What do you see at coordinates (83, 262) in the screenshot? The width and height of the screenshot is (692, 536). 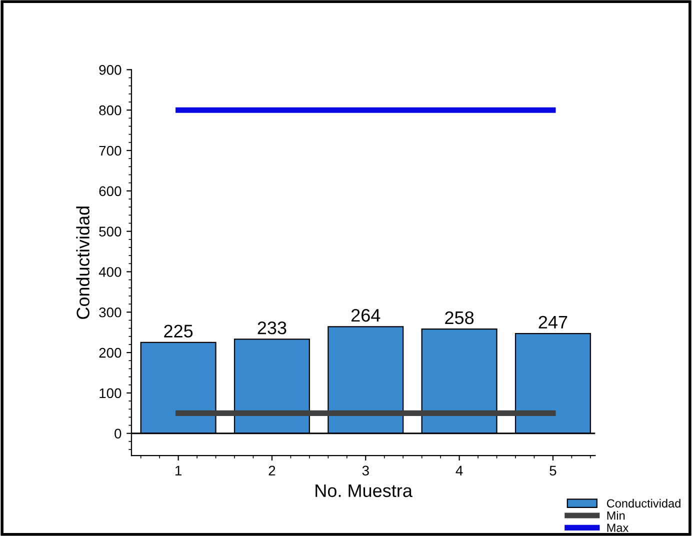 I see `y-axis-title: Conductividad` at bounding box center [83, 262].